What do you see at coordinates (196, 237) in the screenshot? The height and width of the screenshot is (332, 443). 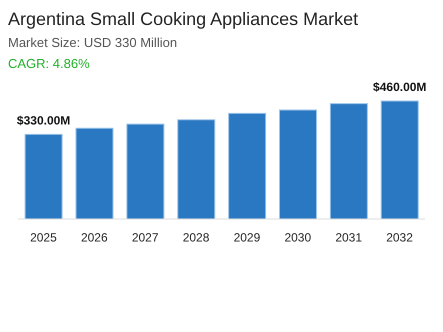 I see `x-tick-label: 2028` at bounding box center [196, 237].